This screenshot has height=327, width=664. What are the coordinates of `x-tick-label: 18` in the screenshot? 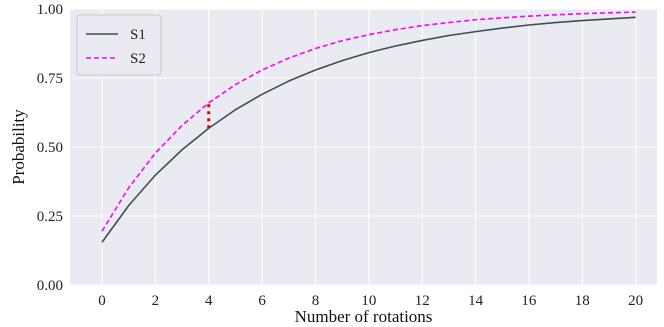 It's located at (582, 301).